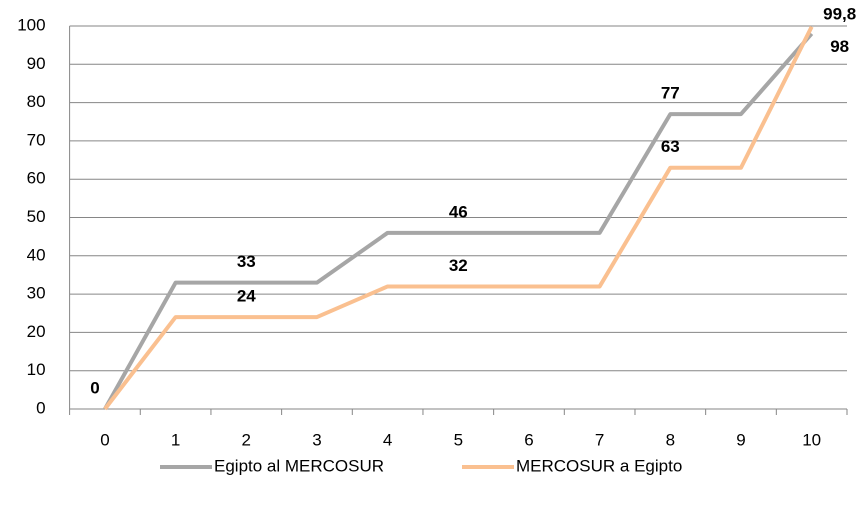 Image resolution: width=866 pixels, height=506 pixels. What do you see at coordinates (104, 439) in the screenshot?
I see `x-tick-label: 0` at bounding box center [104, 439].